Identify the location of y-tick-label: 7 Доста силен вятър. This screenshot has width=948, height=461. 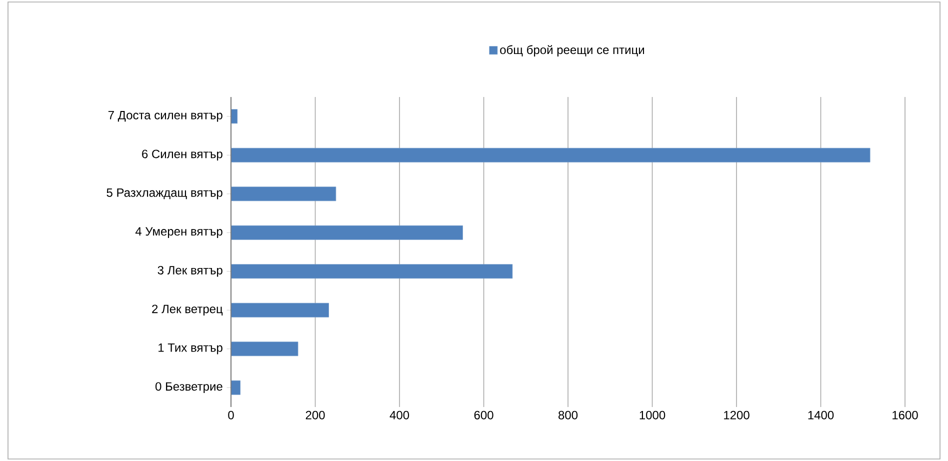
(165, 116).